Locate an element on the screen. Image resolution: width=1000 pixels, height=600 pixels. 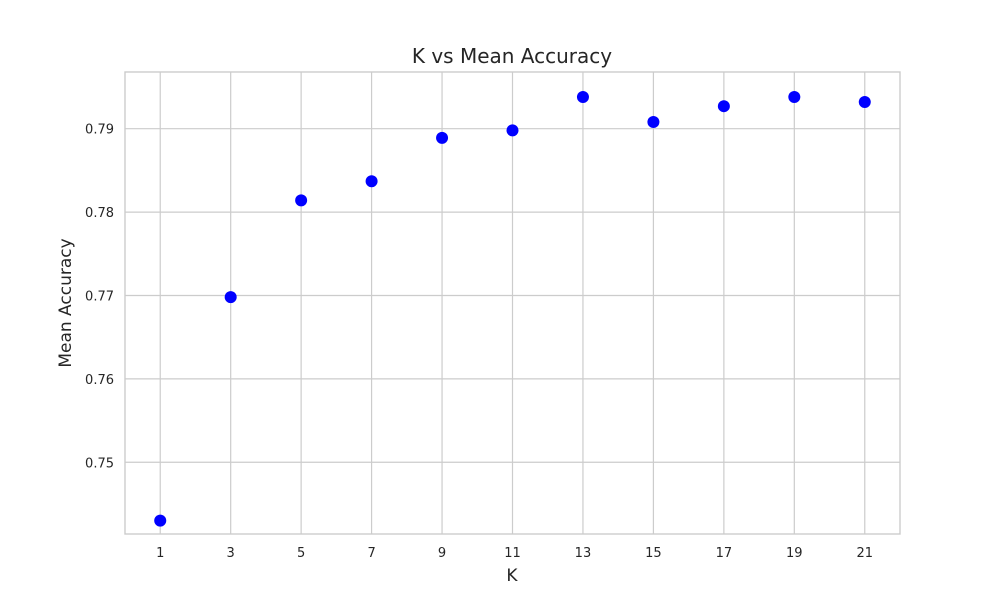
y-axis-label: Mean Accuracy is located at coordinates (66, 302).